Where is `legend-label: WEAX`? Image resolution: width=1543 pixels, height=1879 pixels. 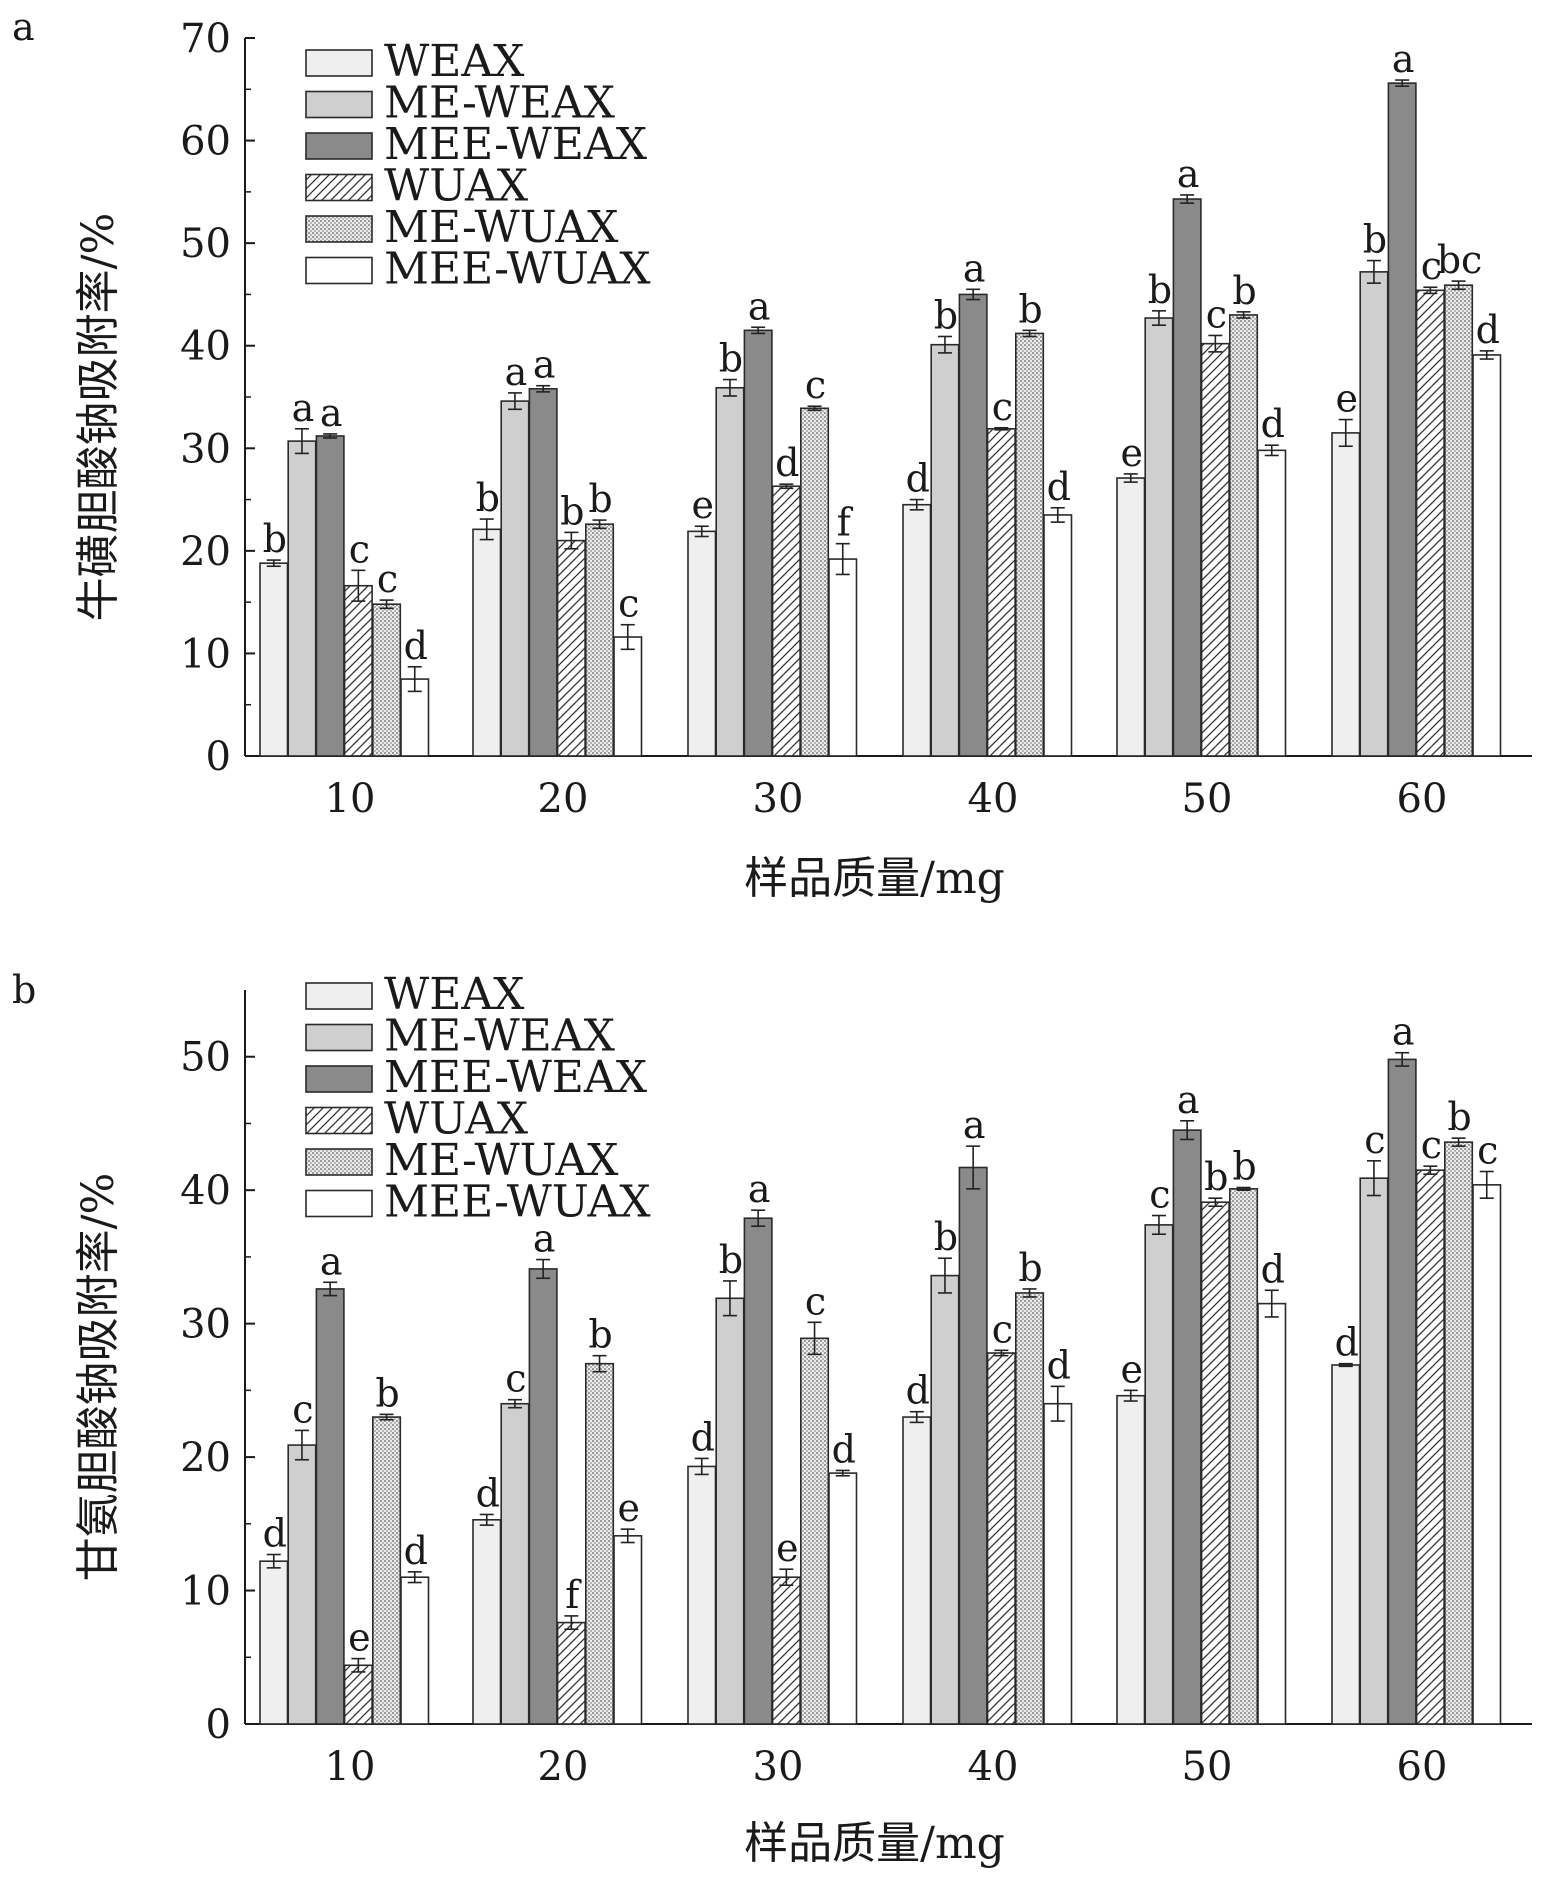
legend-label: WEAX is located at coordinates (454, 61).